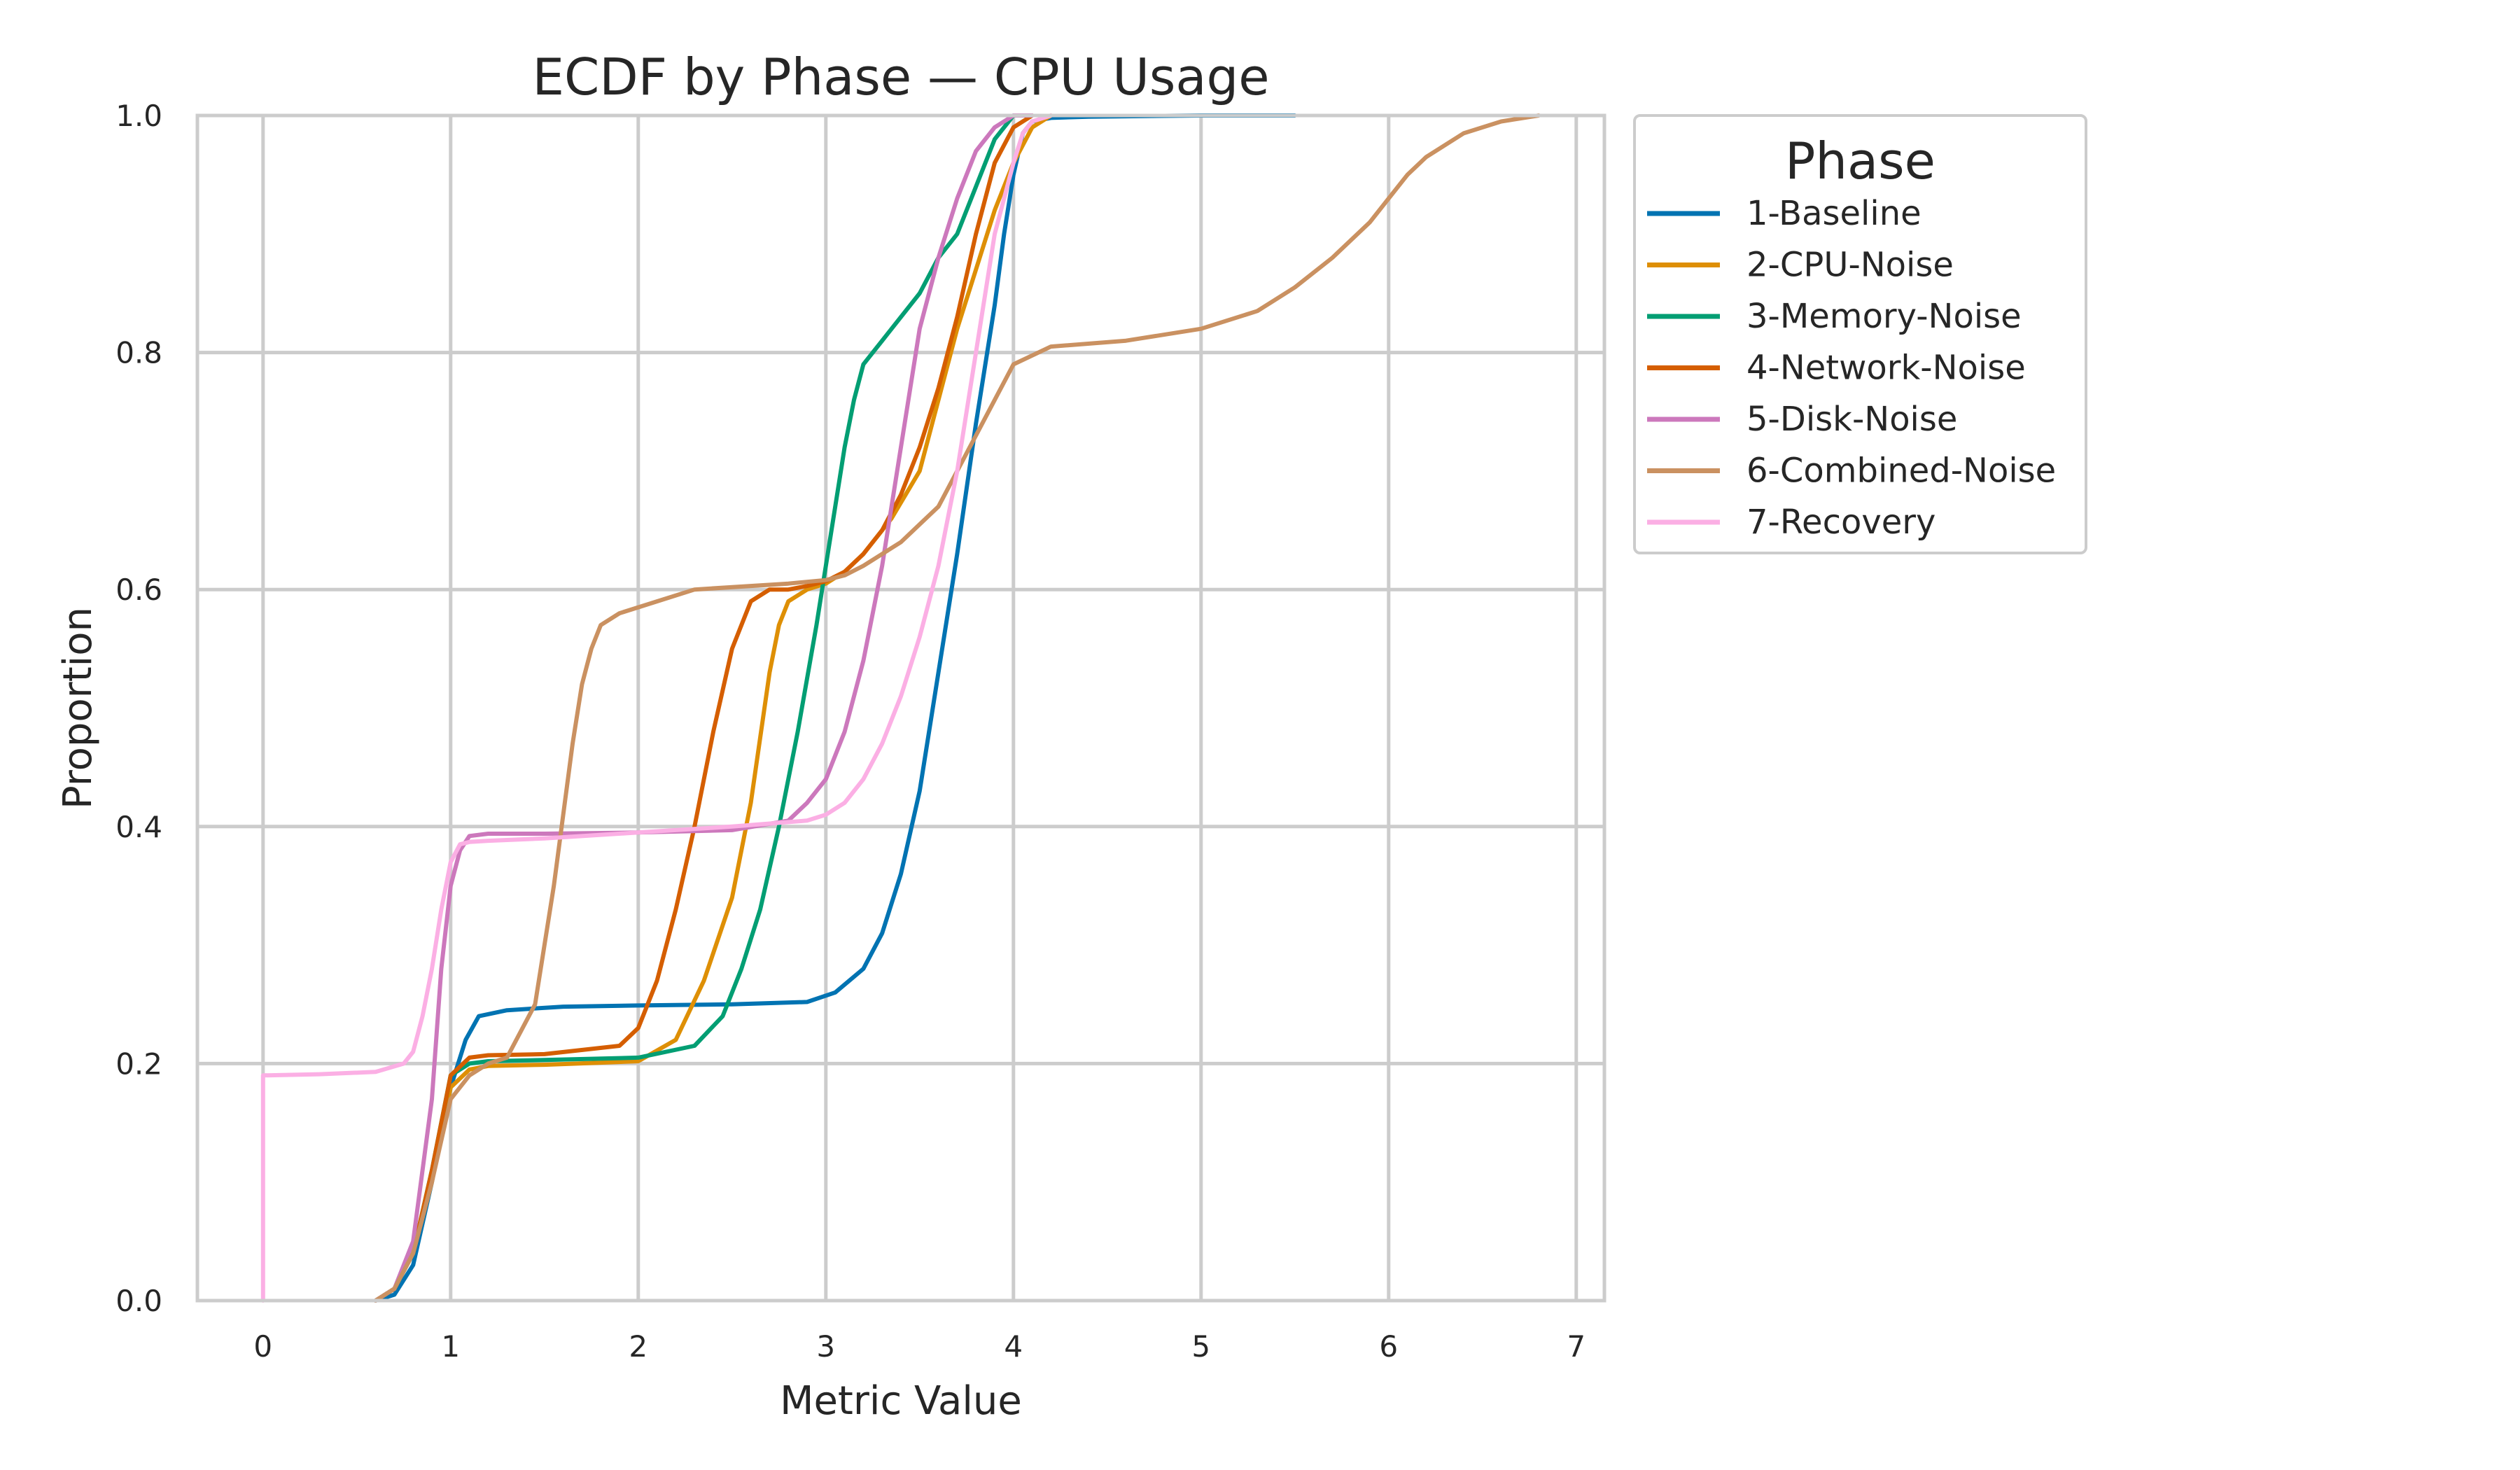 This screenshot has height=1470, width=2520. I want to click on x-tick-label: 2, so click(638, 1346).